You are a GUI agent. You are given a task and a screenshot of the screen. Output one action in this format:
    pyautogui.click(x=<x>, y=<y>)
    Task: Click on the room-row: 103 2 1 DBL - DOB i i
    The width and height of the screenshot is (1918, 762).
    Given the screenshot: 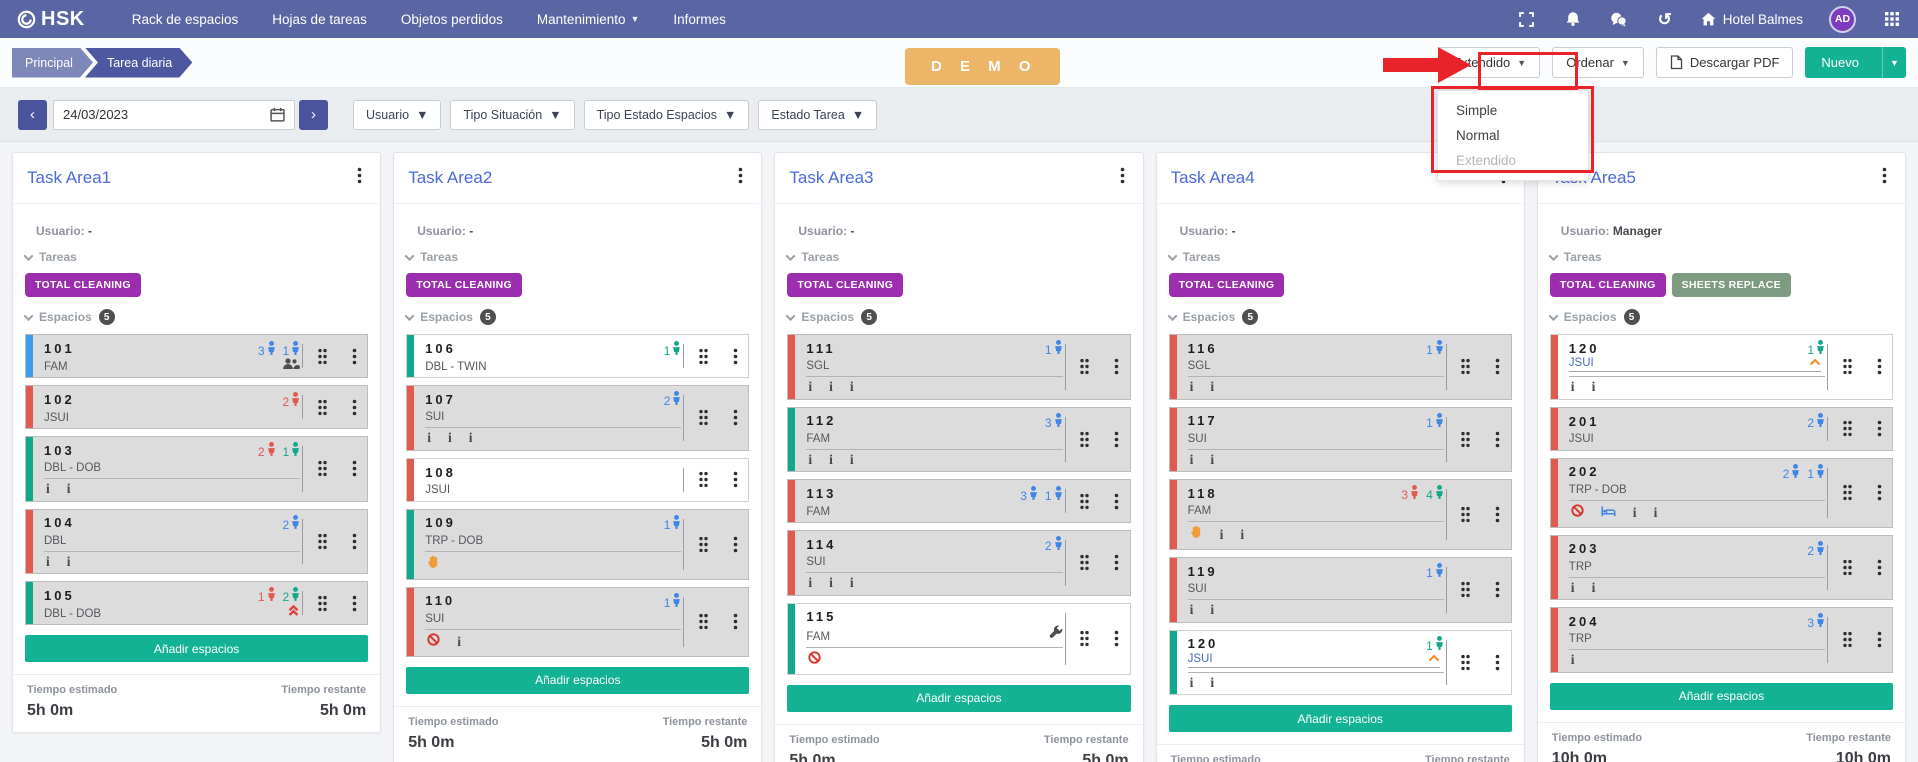 What is the action you would take?
    pyautogui.click(x=197, y=469)
    